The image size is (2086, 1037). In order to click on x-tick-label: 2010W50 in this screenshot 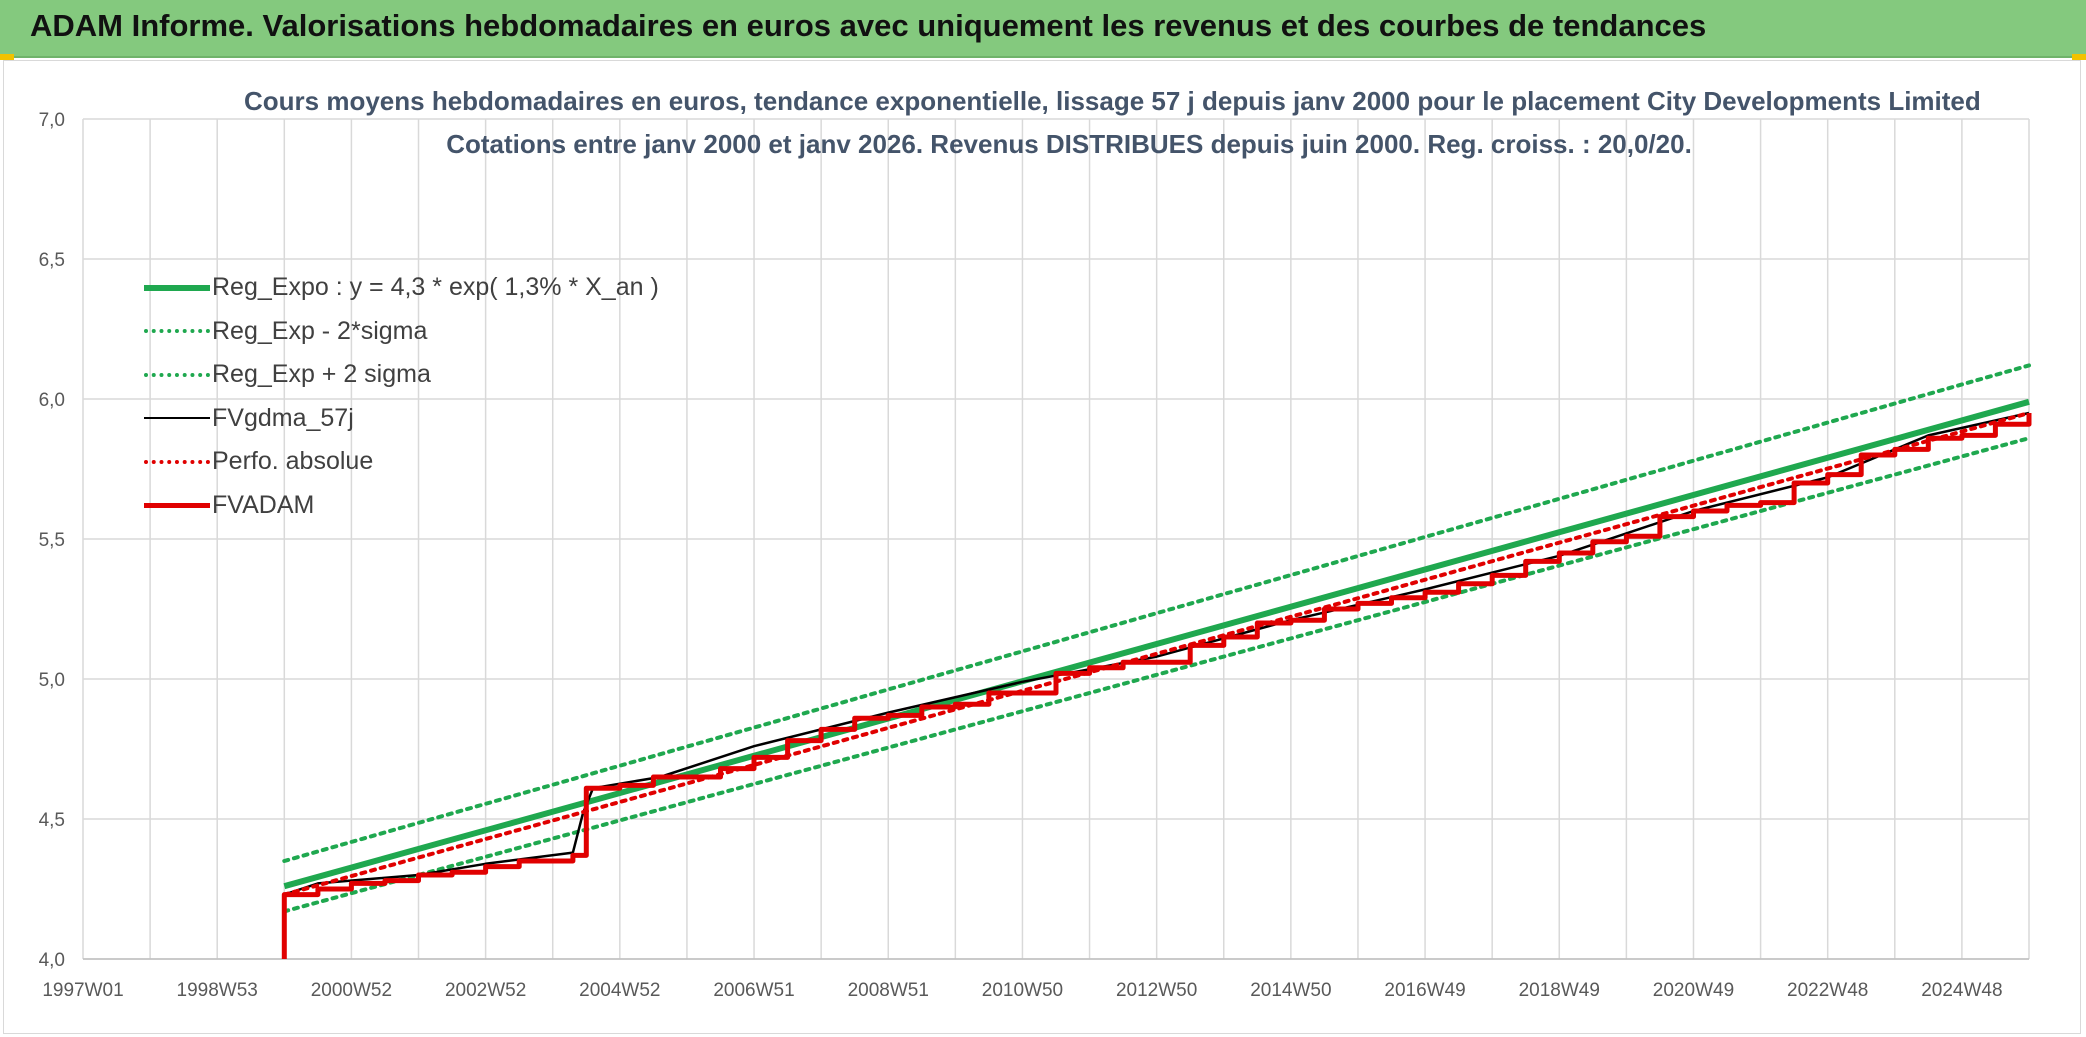, I will do `click(1022, 990)`.